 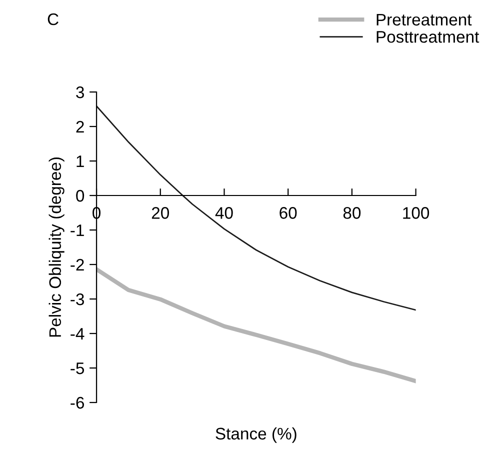 I want to click on y-axis-title: Pelvic Obliquity (degree), so click(x=56, y=247).